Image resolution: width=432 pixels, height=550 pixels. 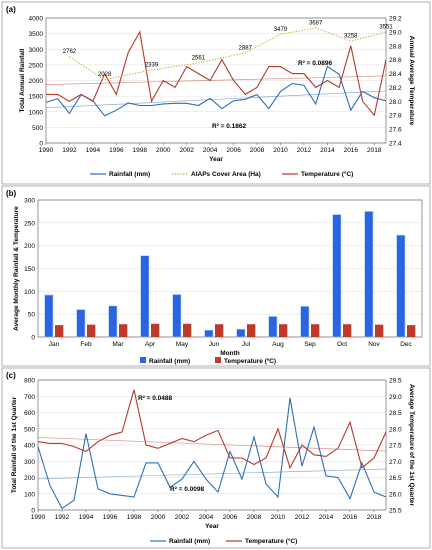 What do you see at coordinates (395, 381) in the screenshot?
I see `y-right-tick-label: 29.5` at bounding box center [395, 381].